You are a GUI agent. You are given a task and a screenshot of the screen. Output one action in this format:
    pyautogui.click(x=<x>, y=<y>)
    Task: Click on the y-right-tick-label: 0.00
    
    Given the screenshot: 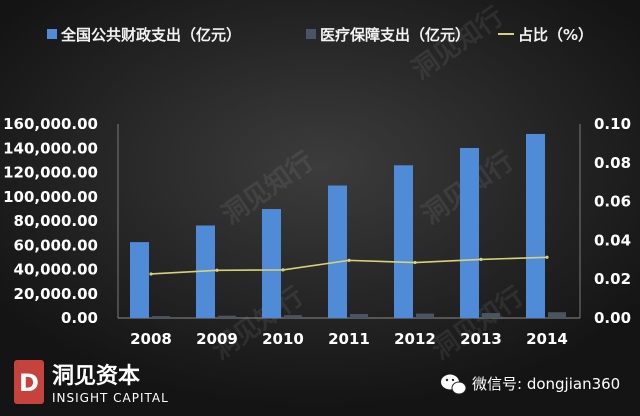 What is the action you would take?
    pyautogui.click(x=612, y=318)
    